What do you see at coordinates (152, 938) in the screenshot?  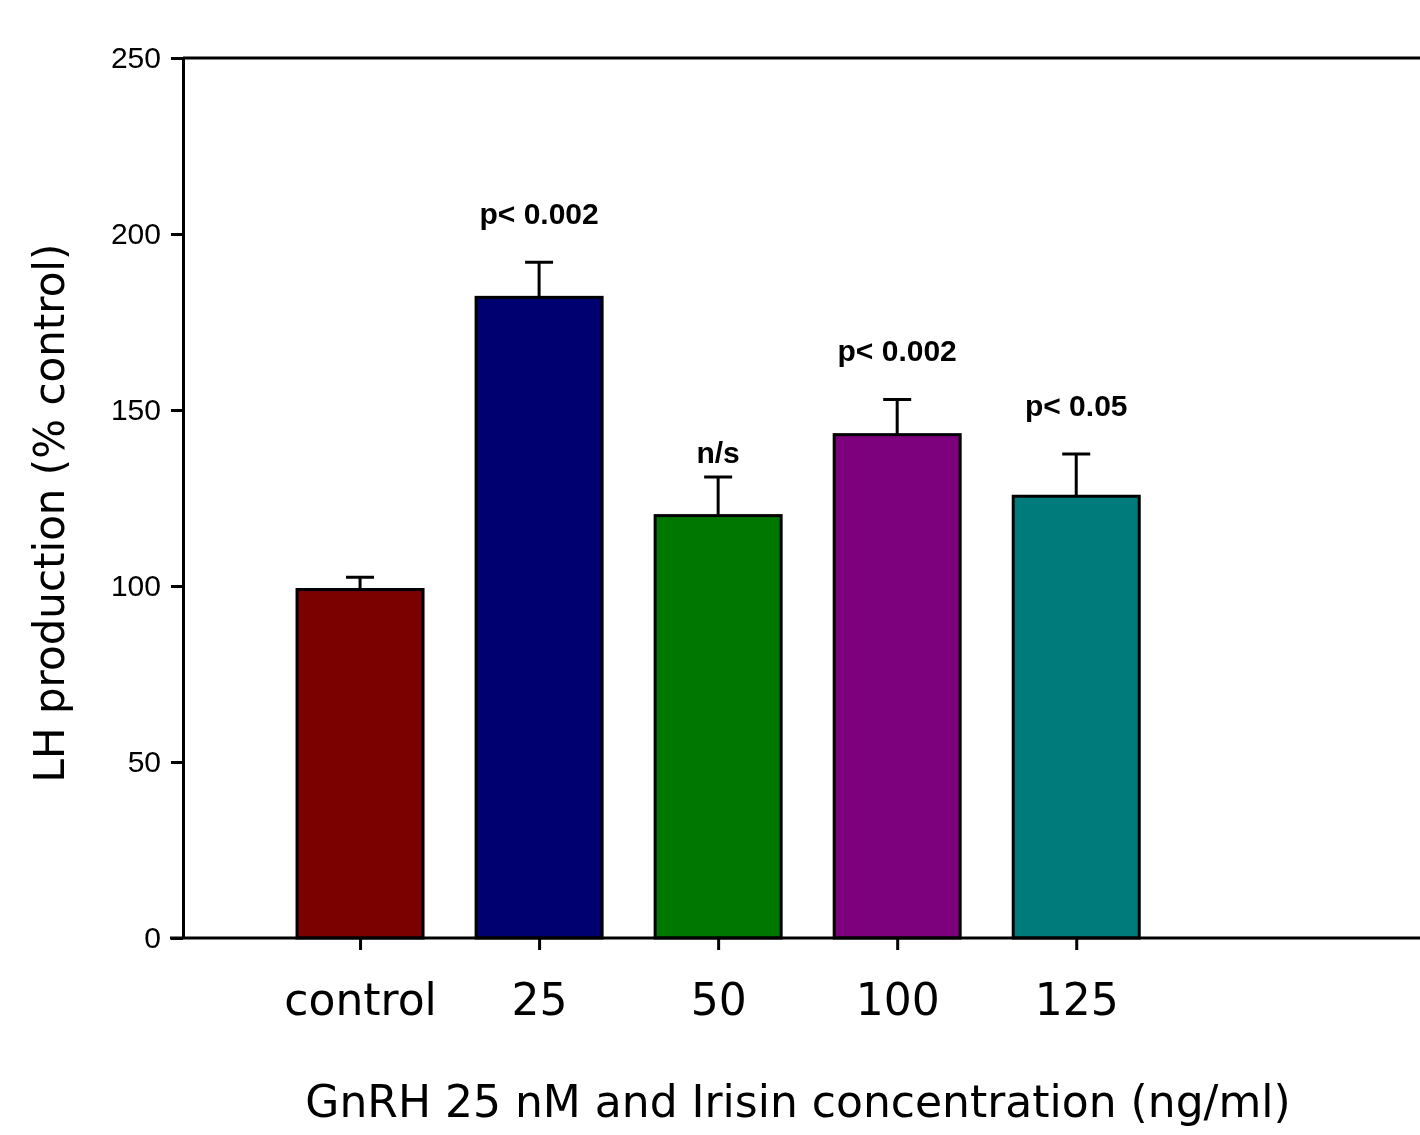 I see `y-tick-label: 0` at bounding box center [152, 938].